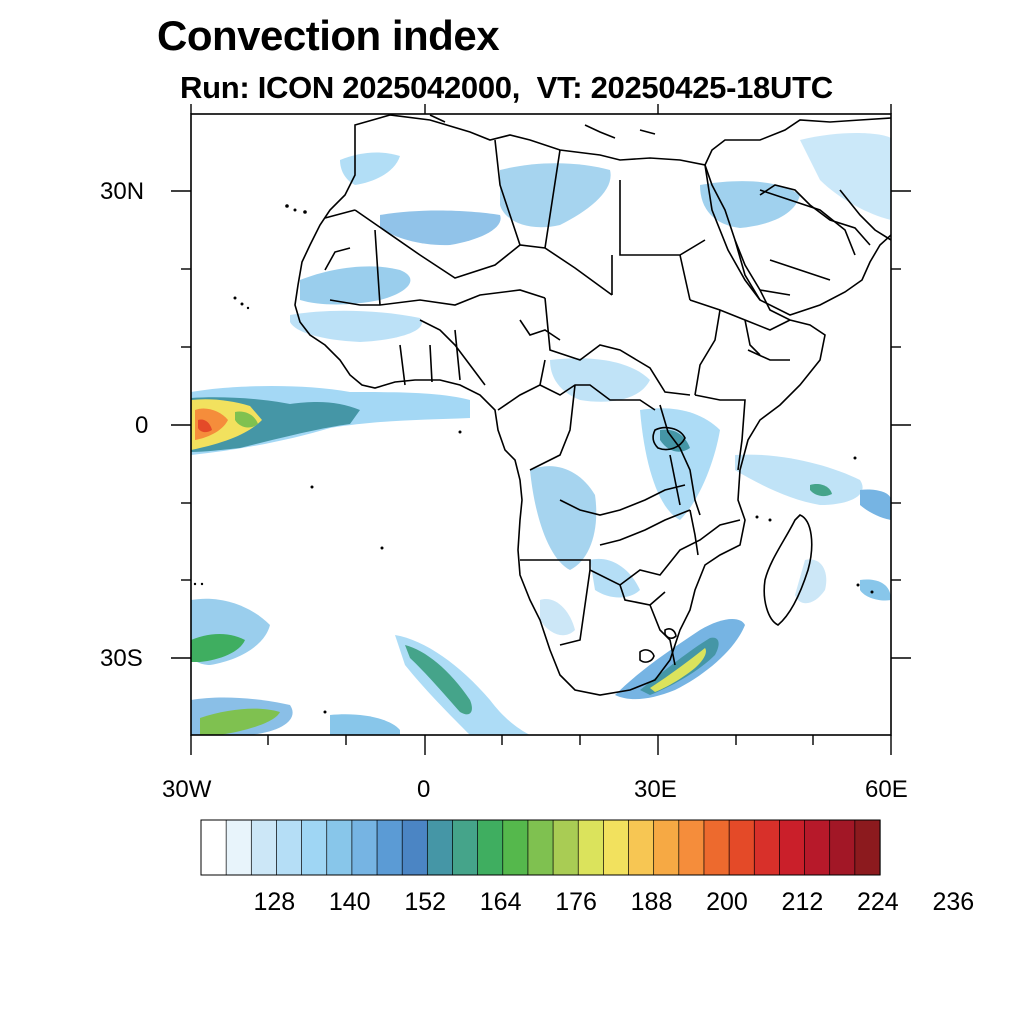 The width and height of the screenshot is (1024, 1024). Describe the element at coordinates (732, 232) in the screenshot. I see `red-sea-coast` at that location.